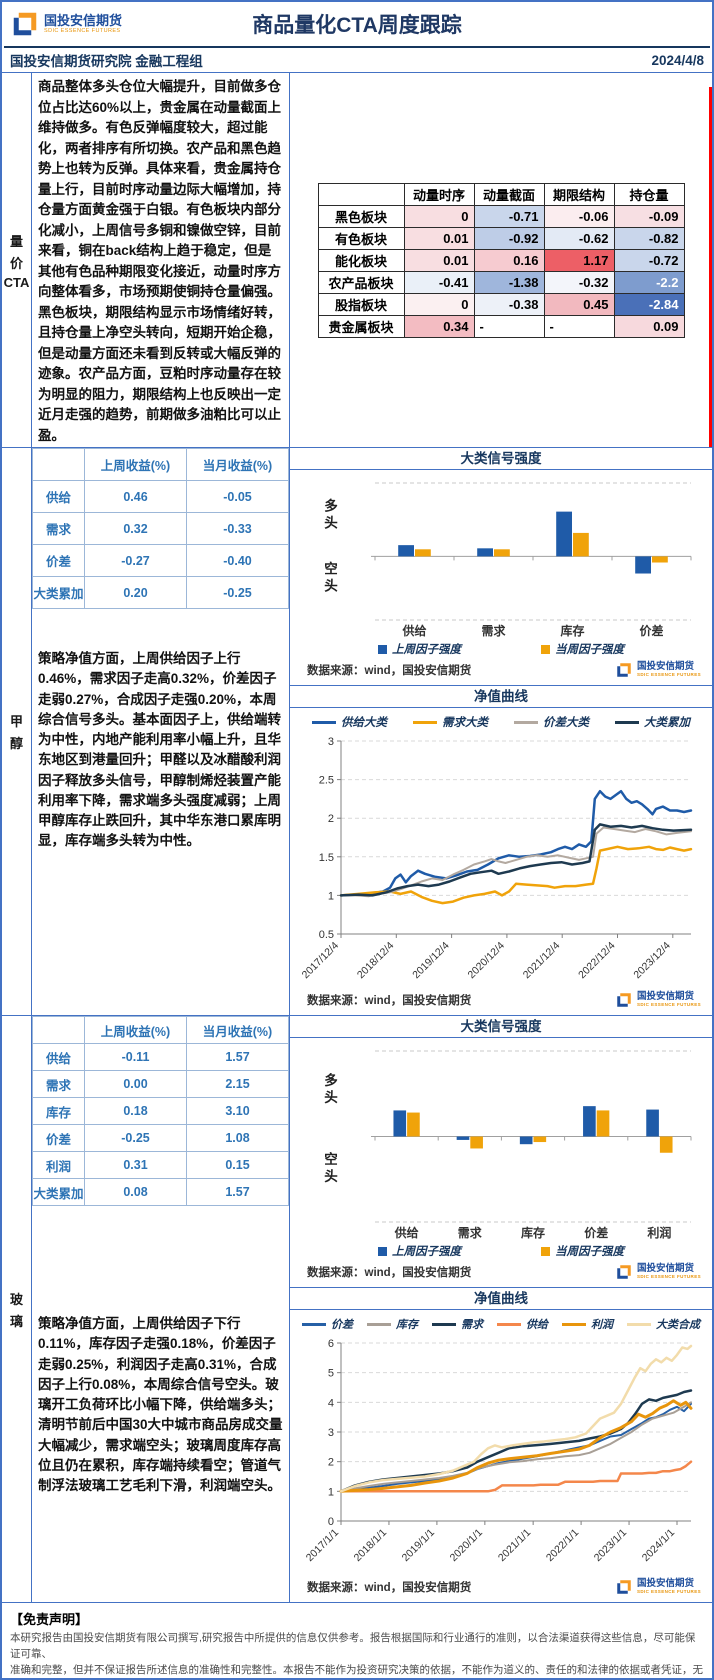 Image resolution: width=714 pixels, height=1680 pixels. I want to click on factor-value: 0.00, so click(135, 1084).